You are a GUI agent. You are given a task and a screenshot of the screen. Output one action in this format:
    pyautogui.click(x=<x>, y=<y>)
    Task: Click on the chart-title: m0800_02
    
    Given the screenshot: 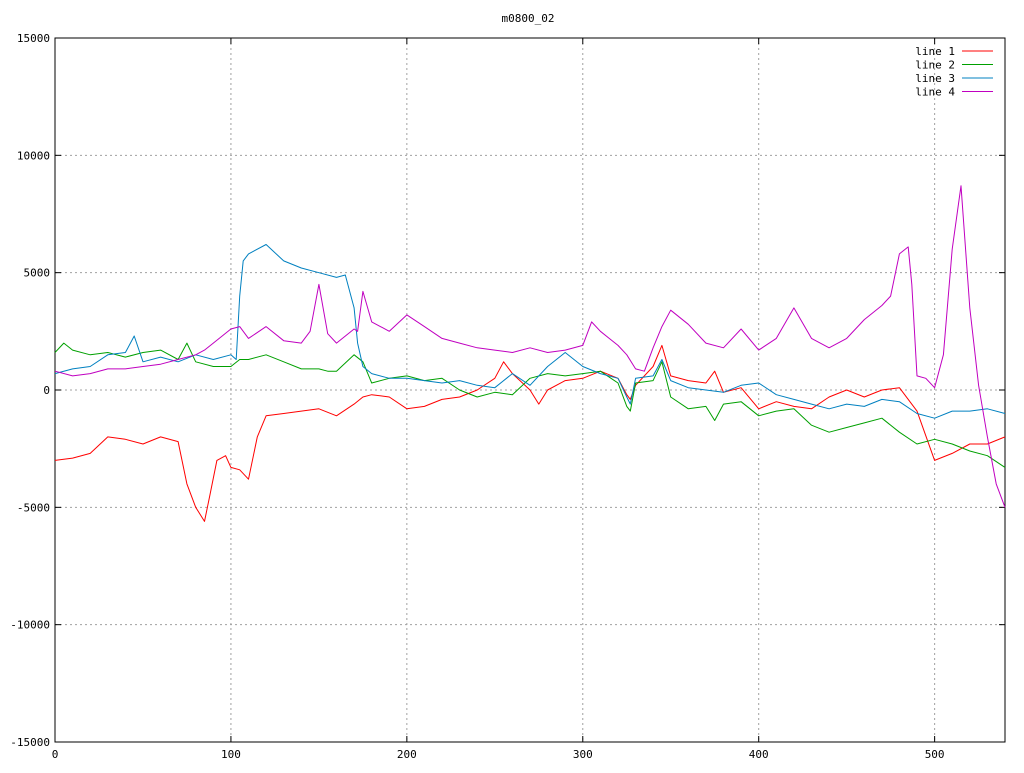 What is the action you would take?
    pyautogui.click(x=528, y=18)
    